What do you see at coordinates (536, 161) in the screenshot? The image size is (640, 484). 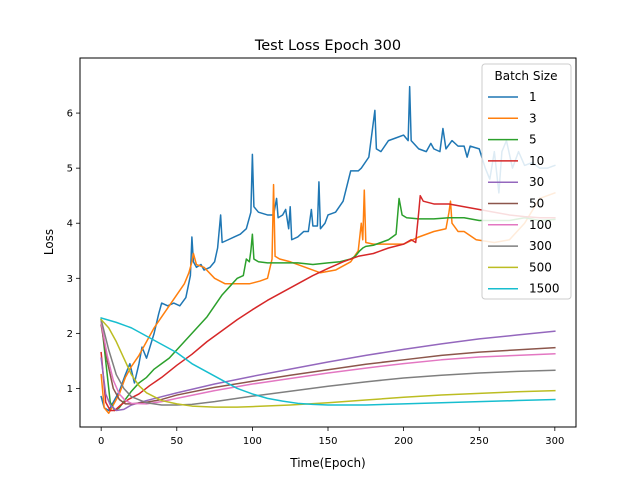 I see `legend-label-10: 10` at bounding box center [536, 161].